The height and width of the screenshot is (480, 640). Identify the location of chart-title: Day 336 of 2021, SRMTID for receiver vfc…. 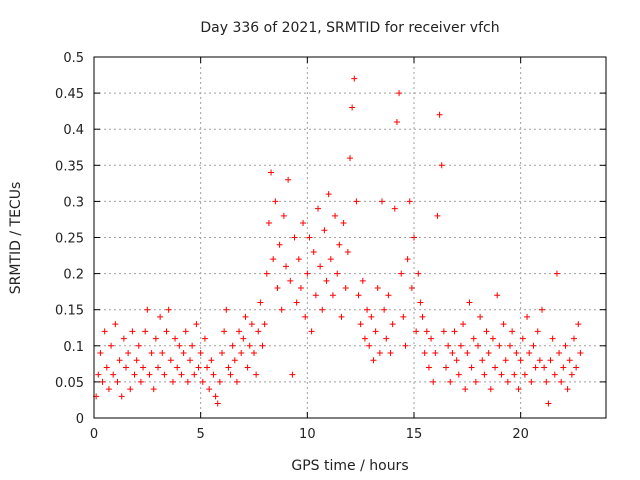
(349, 28).